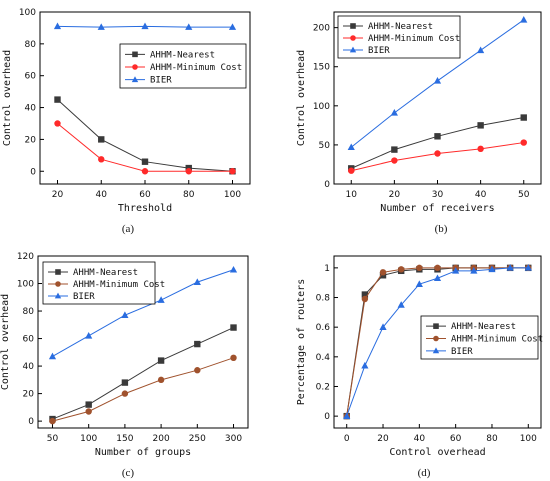 Image resolution: width=550 pixels, height=481 pixels. What do you see at coordinates (327, 269) in the screenshot?
I see `y-tick-label: 1` at bounding box center [327, 269].